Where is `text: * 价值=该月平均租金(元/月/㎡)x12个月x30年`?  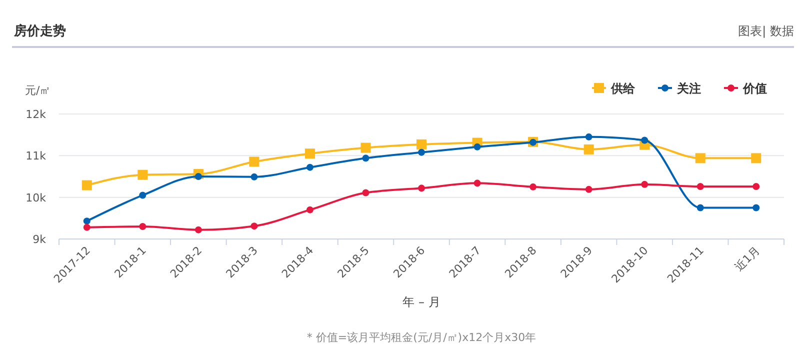
text: * 价值=该月平均租金(元/月/㎡)x12个月x30年 is located at coordinates (421, 337).